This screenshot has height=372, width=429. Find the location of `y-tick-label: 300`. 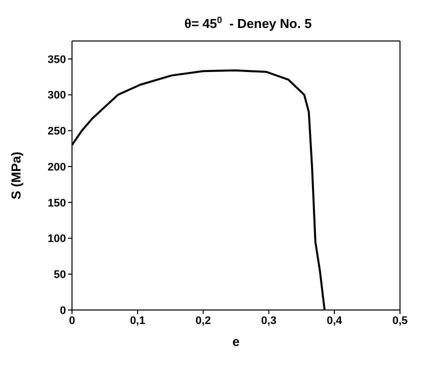

y-tick-label: 300 is located at coordinates (57, 96).